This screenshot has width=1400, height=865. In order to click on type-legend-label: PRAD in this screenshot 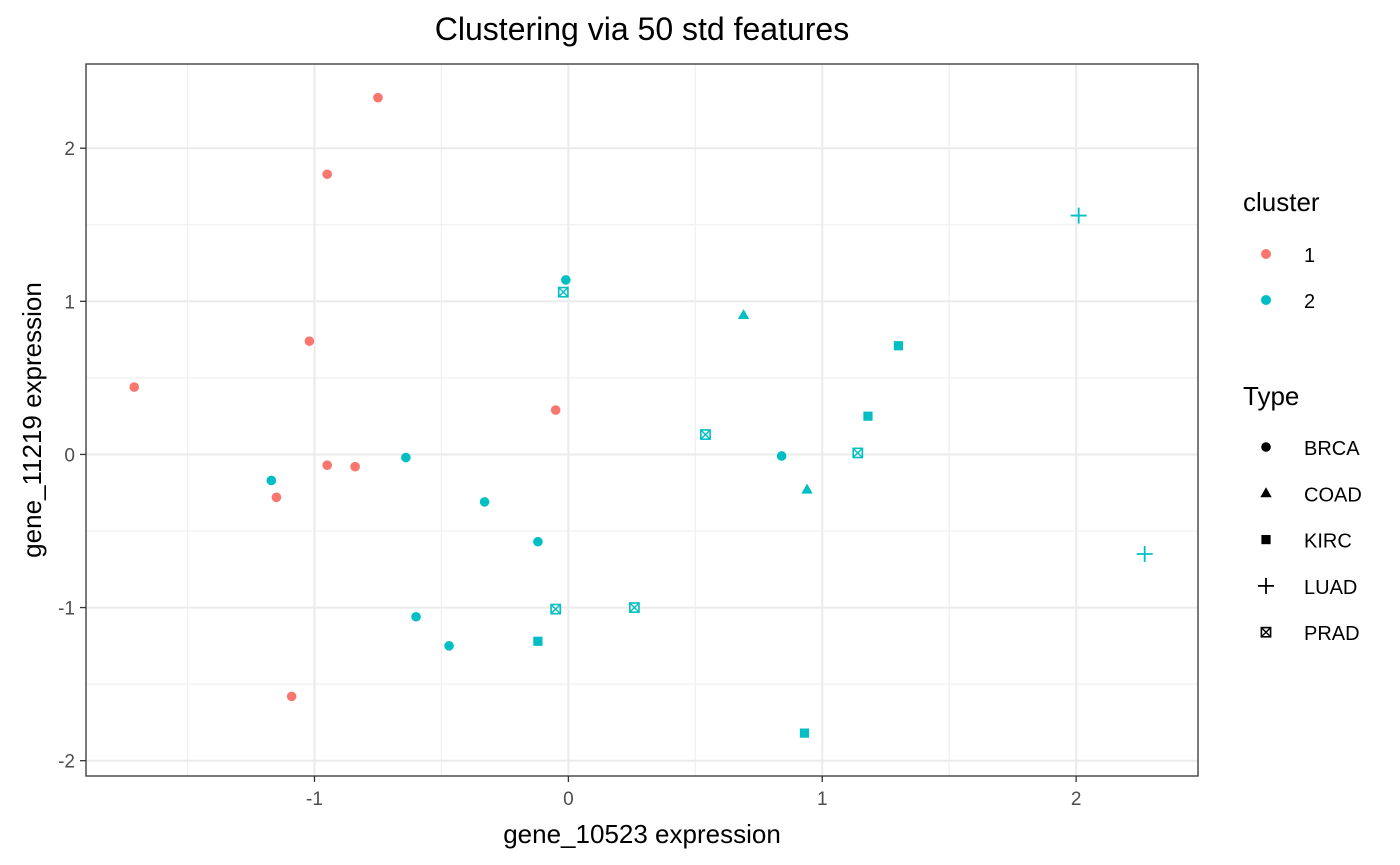, I will do `click(1332, 634)`.